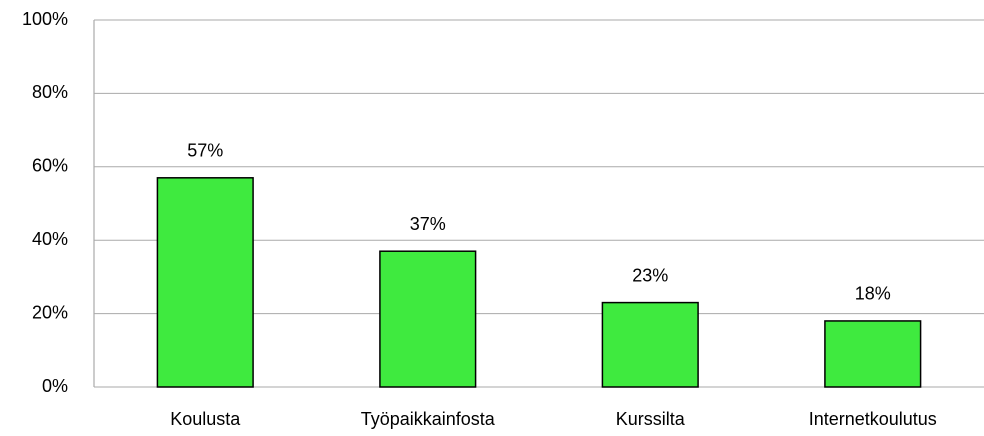 The width and height of the screenshot is (984, 436). What do you see at coordinates (428, 224) in the screenshot?
I see `data-label: 37%` at bounding box center [428, 224].